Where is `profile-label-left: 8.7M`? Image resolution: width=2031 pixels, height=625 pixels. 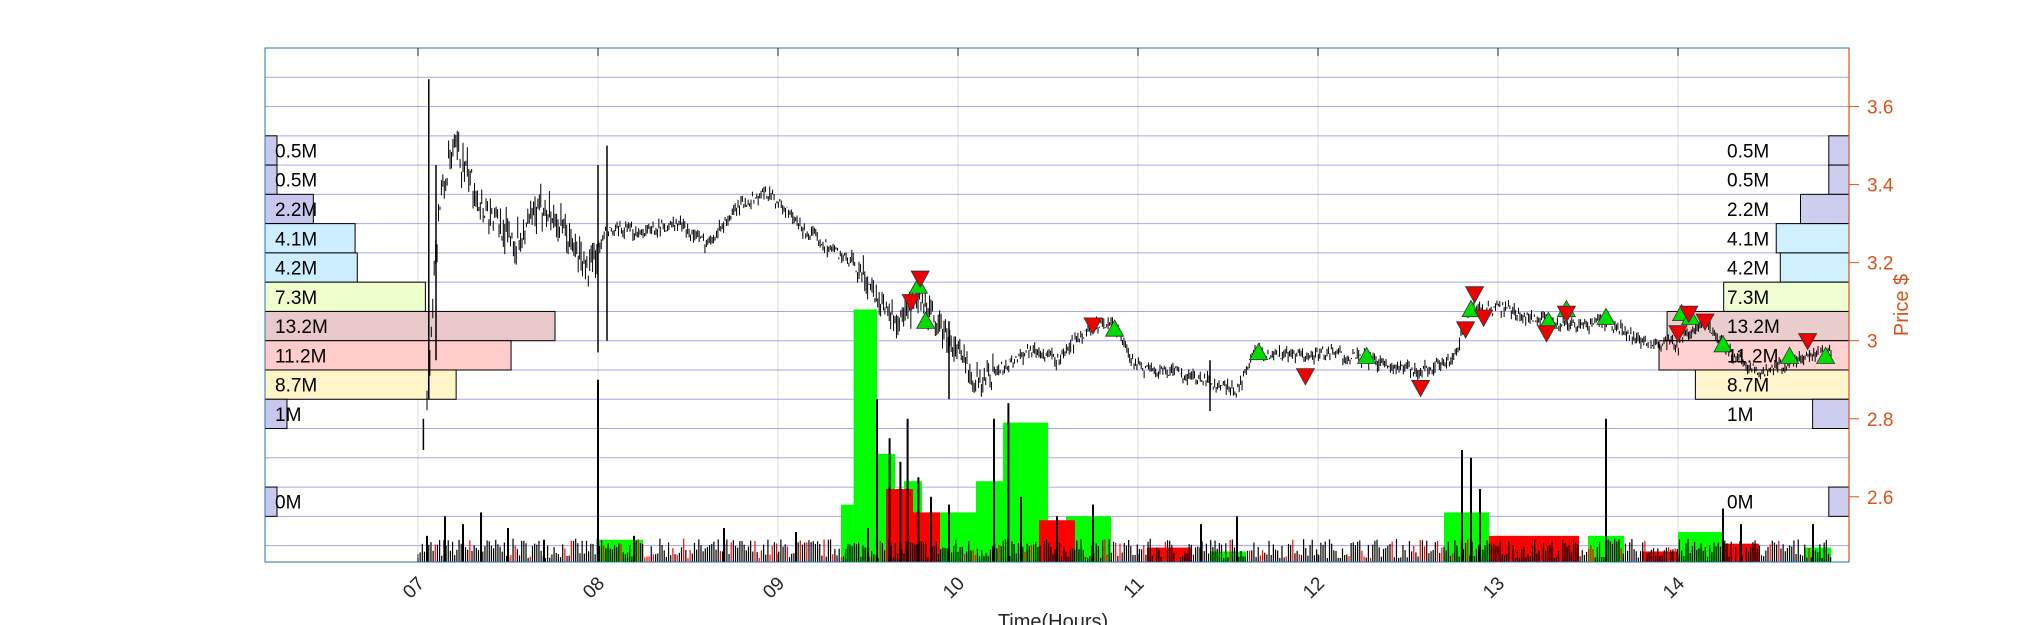
profile-label-left: 8.7M is located at coordinates (296, 386).